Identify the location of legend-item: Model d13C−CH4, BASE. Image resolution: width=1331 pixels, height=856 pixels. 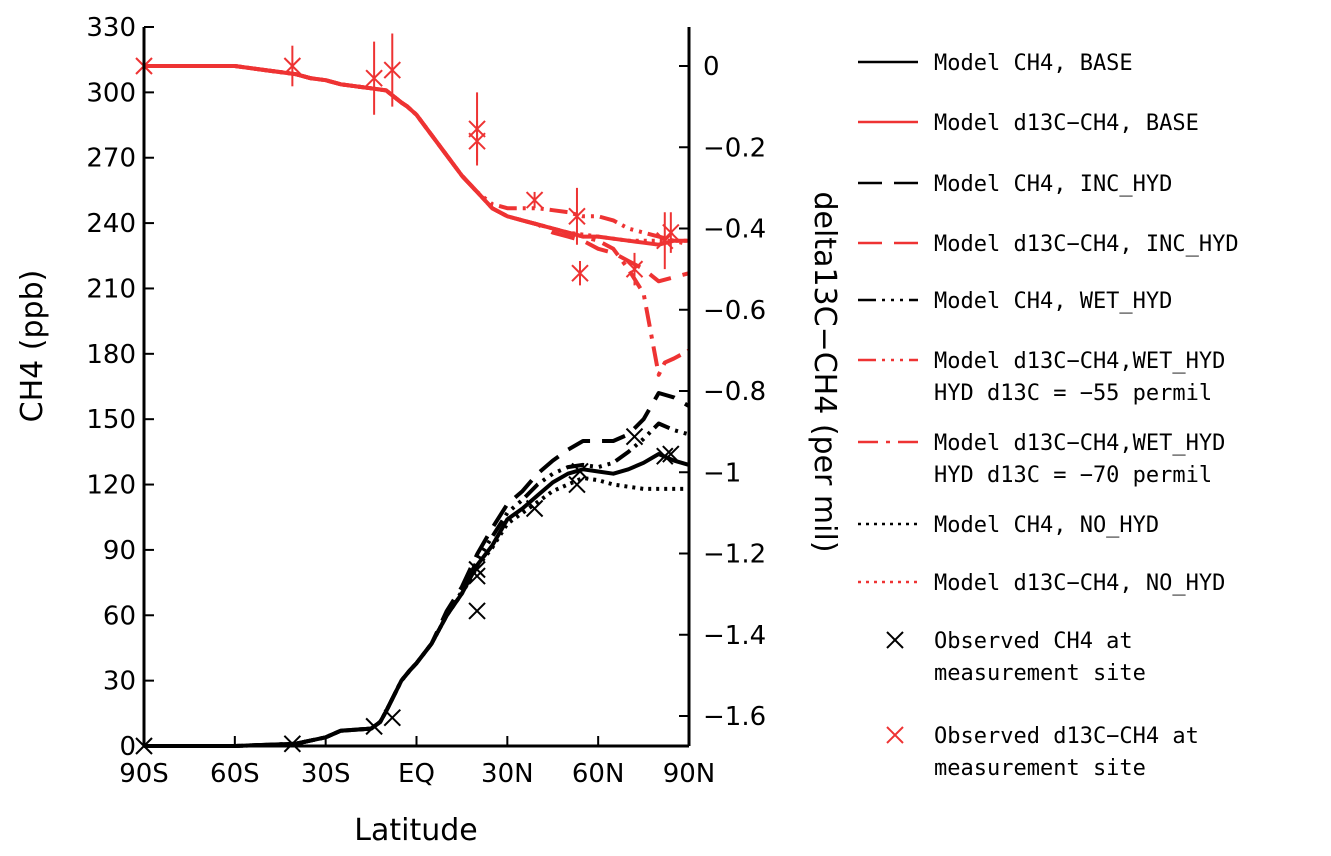
(1028, 123).